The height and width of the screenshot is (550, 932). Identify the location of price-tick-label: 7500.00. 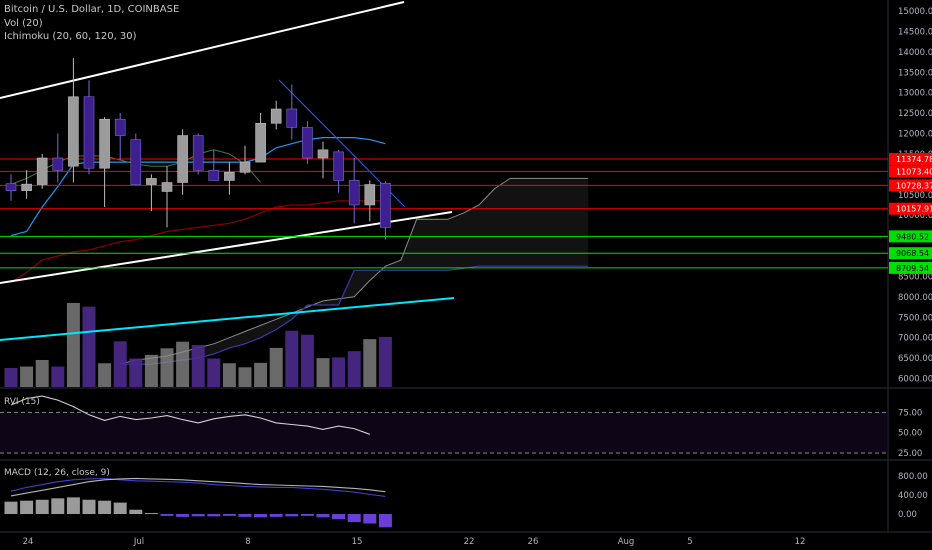
(915, 318).